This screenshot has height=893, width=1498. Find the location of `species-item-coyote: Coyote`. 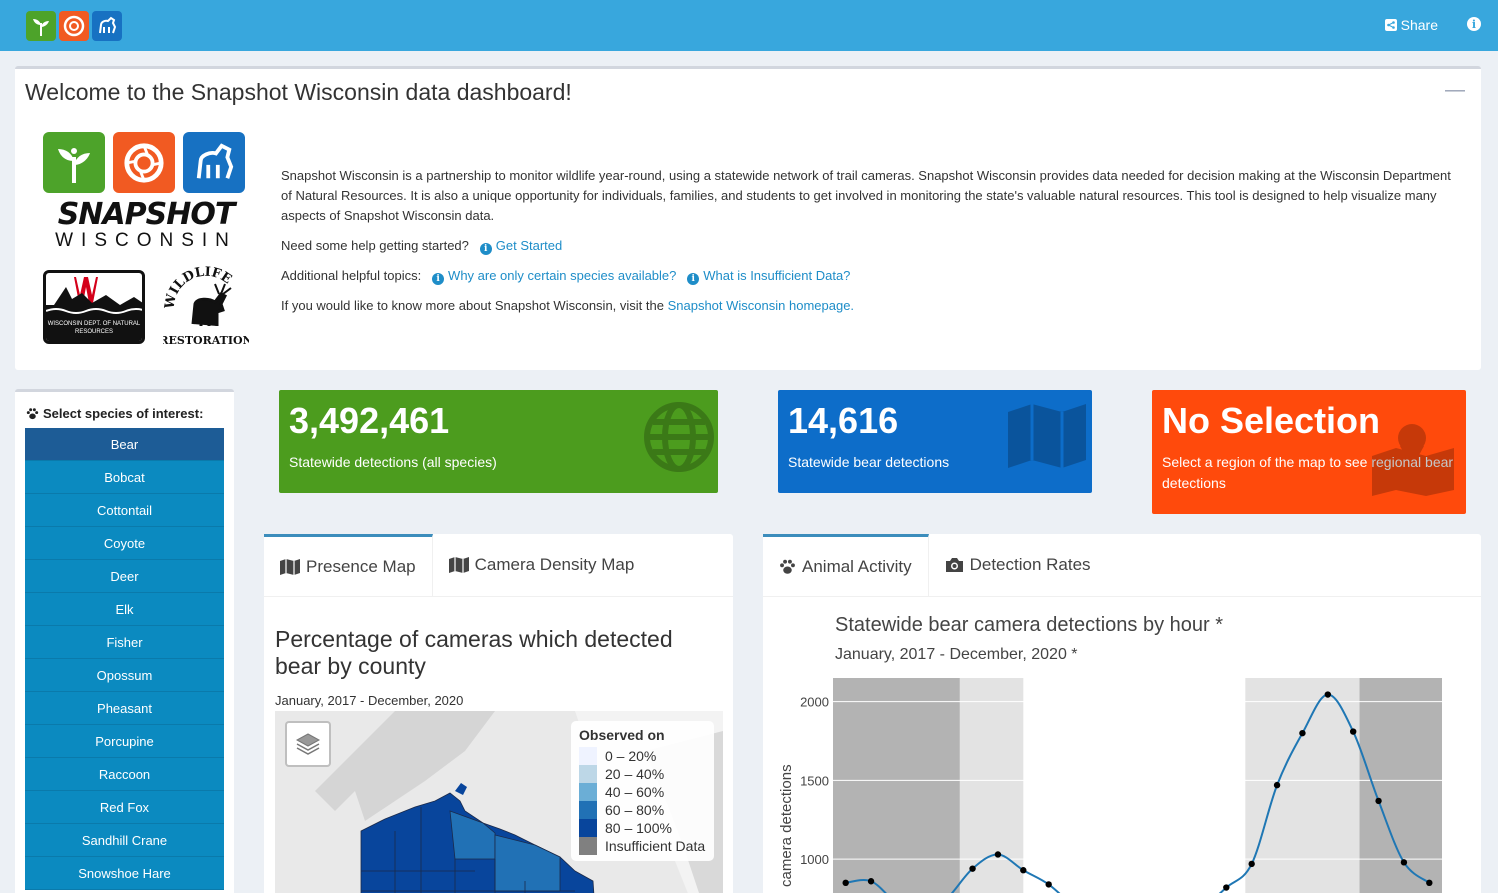

species-item-coyote: Coyote is located at coordinates (124, 543).